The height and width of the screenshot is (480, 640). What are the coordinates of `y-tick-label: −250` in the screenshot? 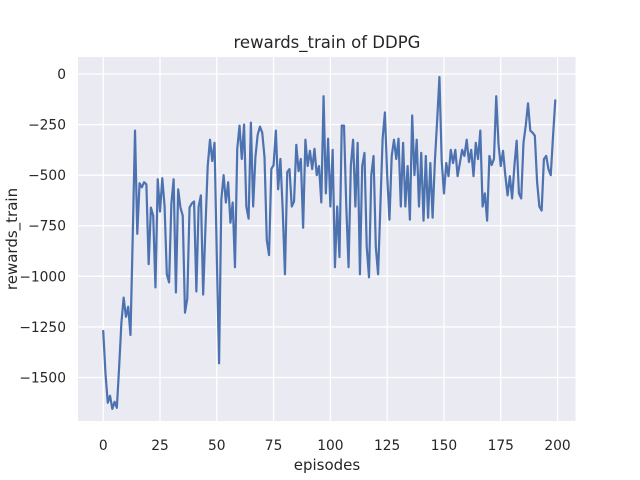 It's located at (47, 126).